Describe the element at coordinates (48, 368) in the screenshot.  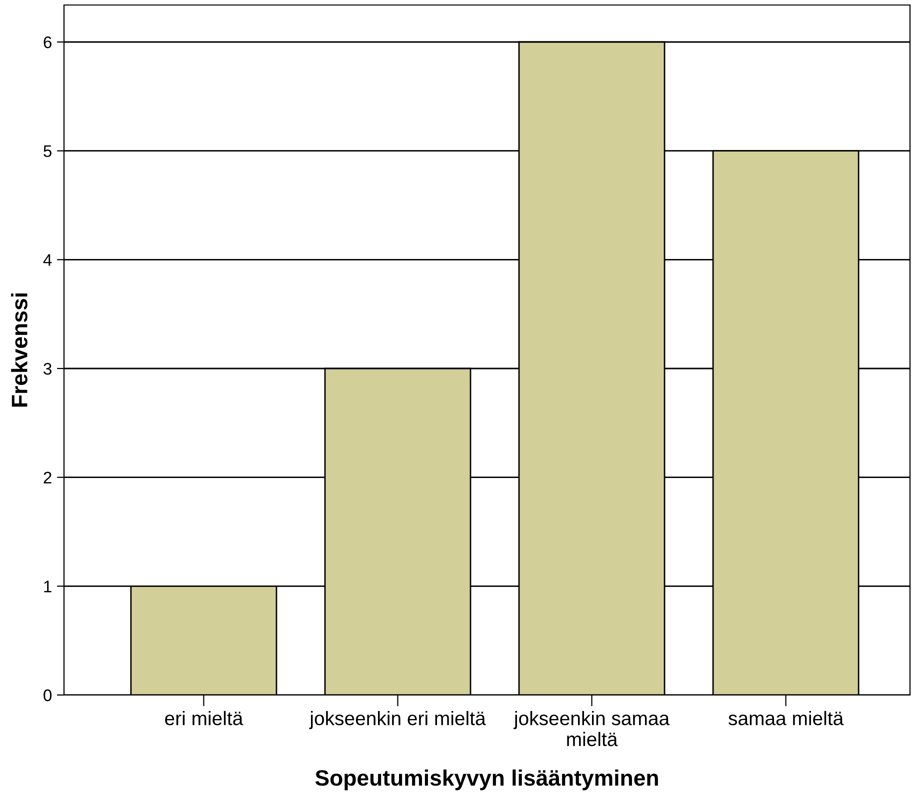
I see `y-tick-label: 3` at that location.